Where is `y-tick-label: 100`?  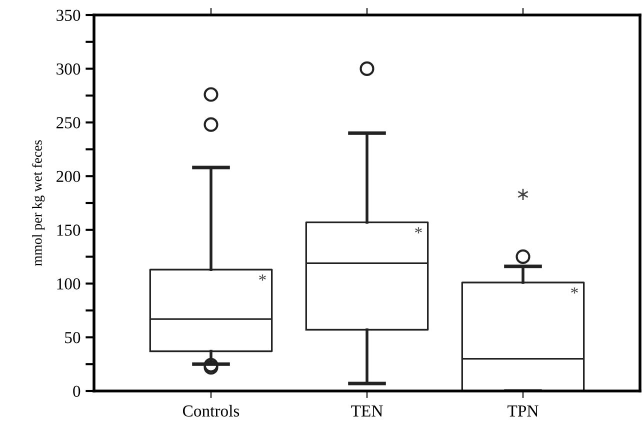 y-tick-label: 100 is located at coordinates (68, 284).